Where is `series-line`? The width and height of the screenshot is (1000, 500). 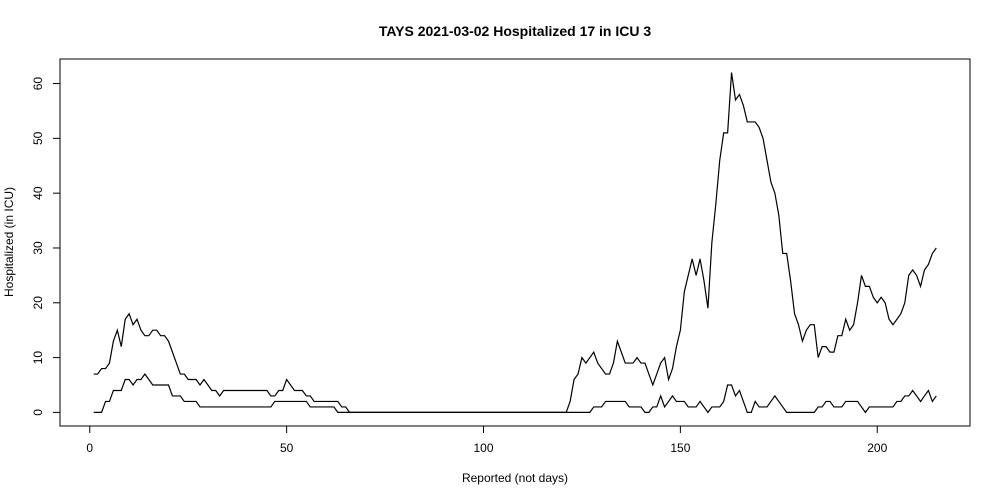
series-line is located at coordinates (515, 393).